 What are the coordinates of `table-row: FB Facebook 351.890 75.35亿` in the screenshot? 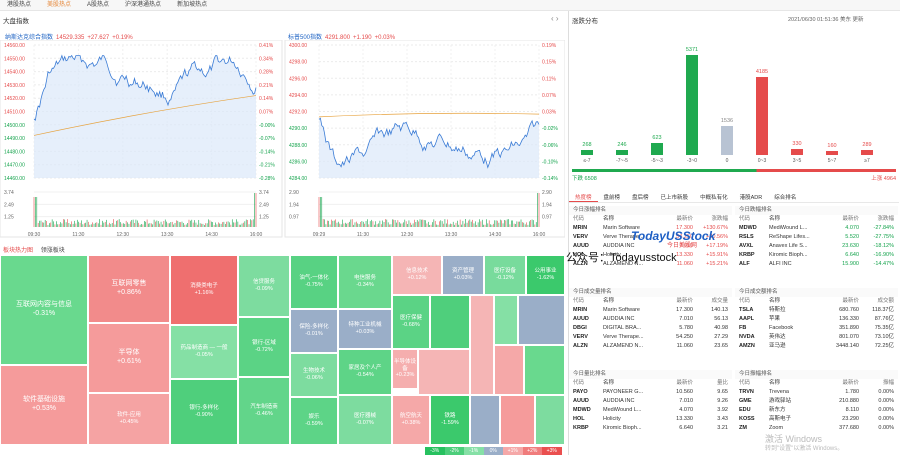 It's located at (816, 328).